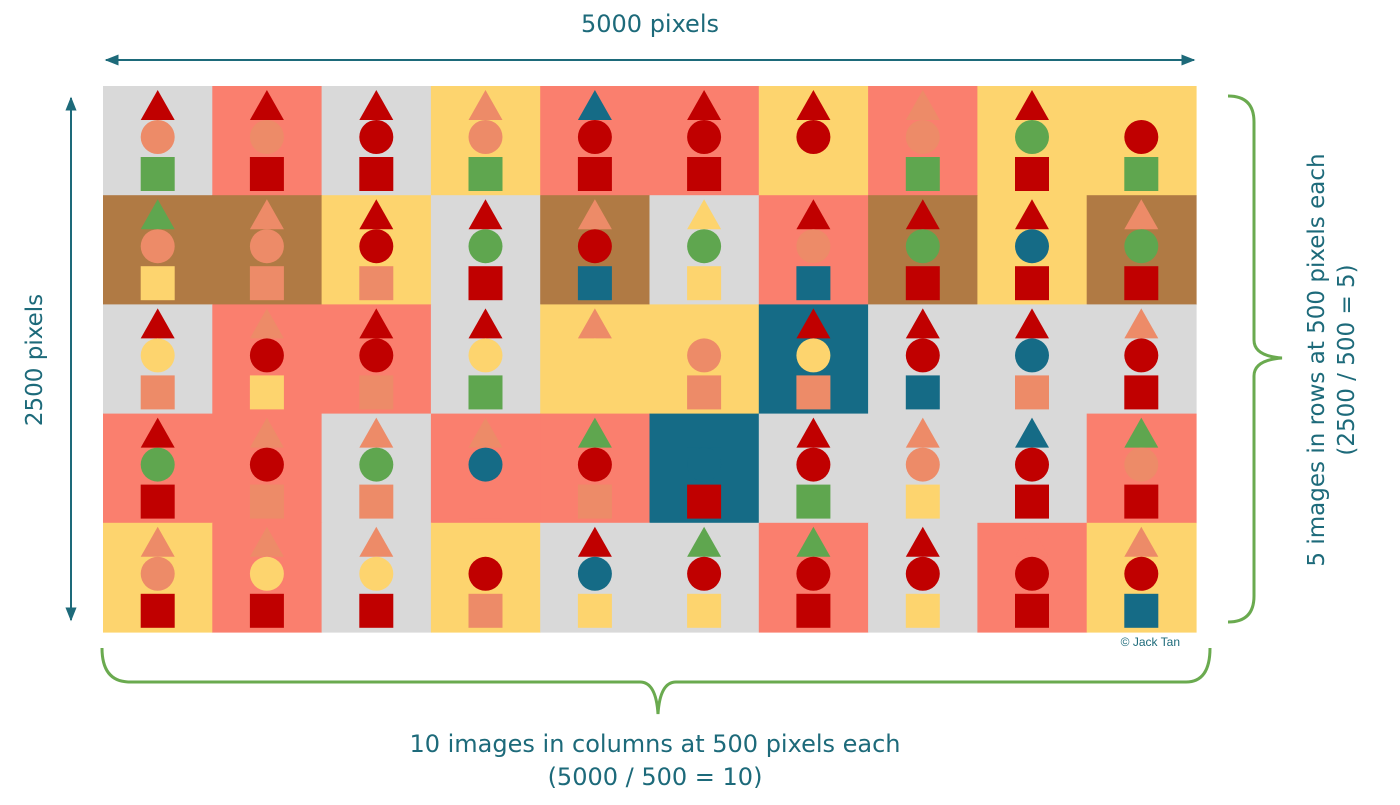 This screenshot has height=805, width=1400. Describe the element at coordinates (35, 360) in the screenshot. I see `height-label: 2500 pixels` at that location.